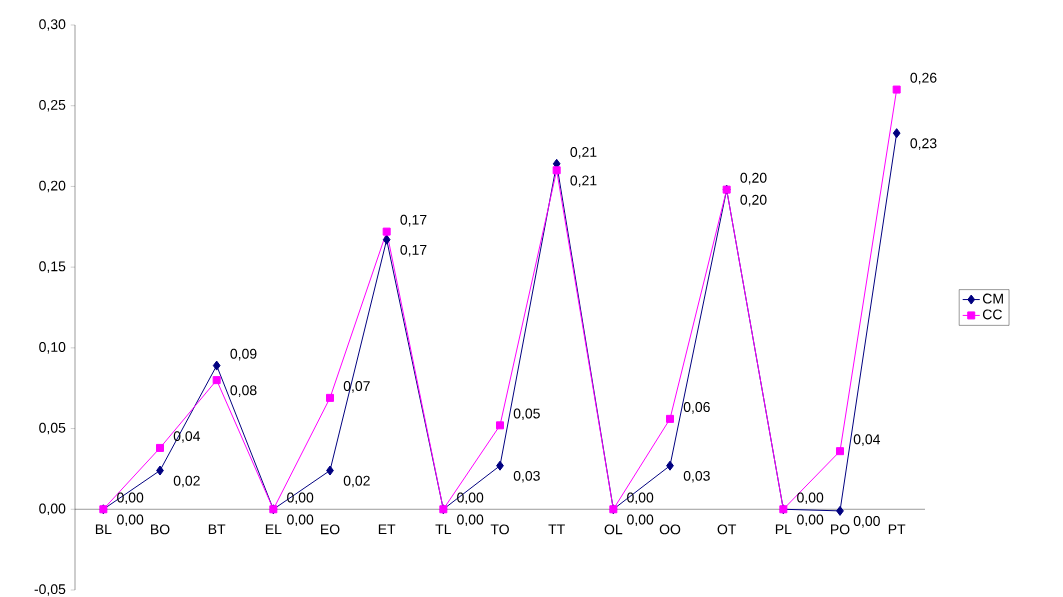 The image size is (1063, 597). Describe the element at coordinates (52, 267) in the screenshot. I see `y-tick-label: 0,15` at that location.